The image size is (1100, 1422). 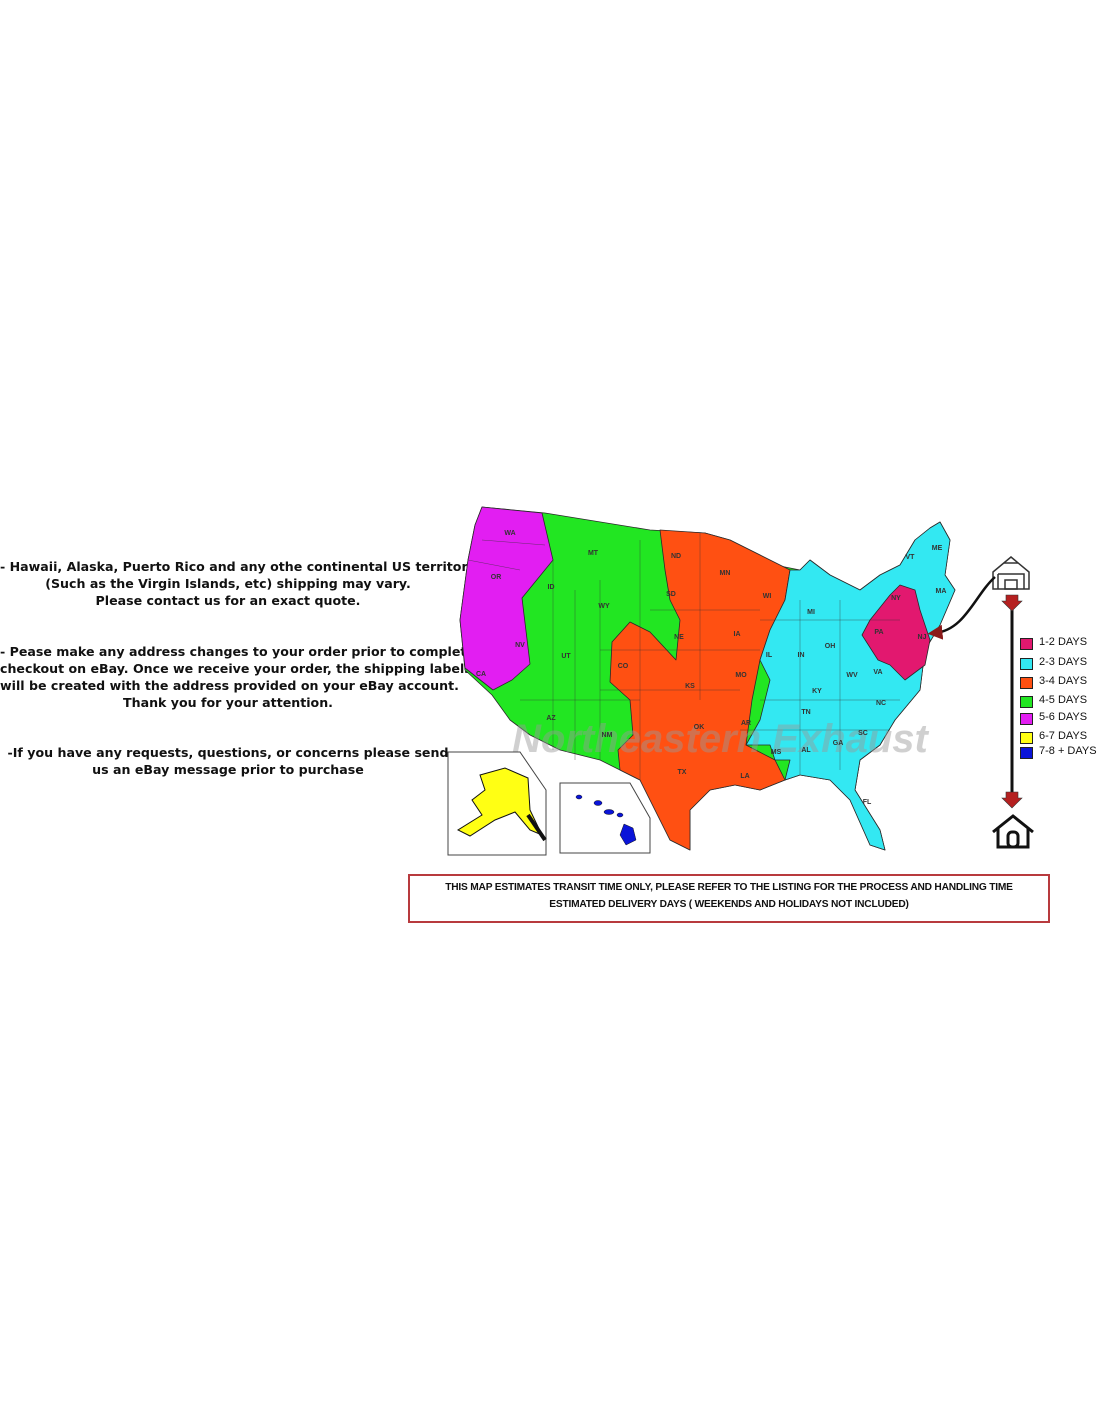 I want to click on zone-5-6-days, so click(x=506, y=598).